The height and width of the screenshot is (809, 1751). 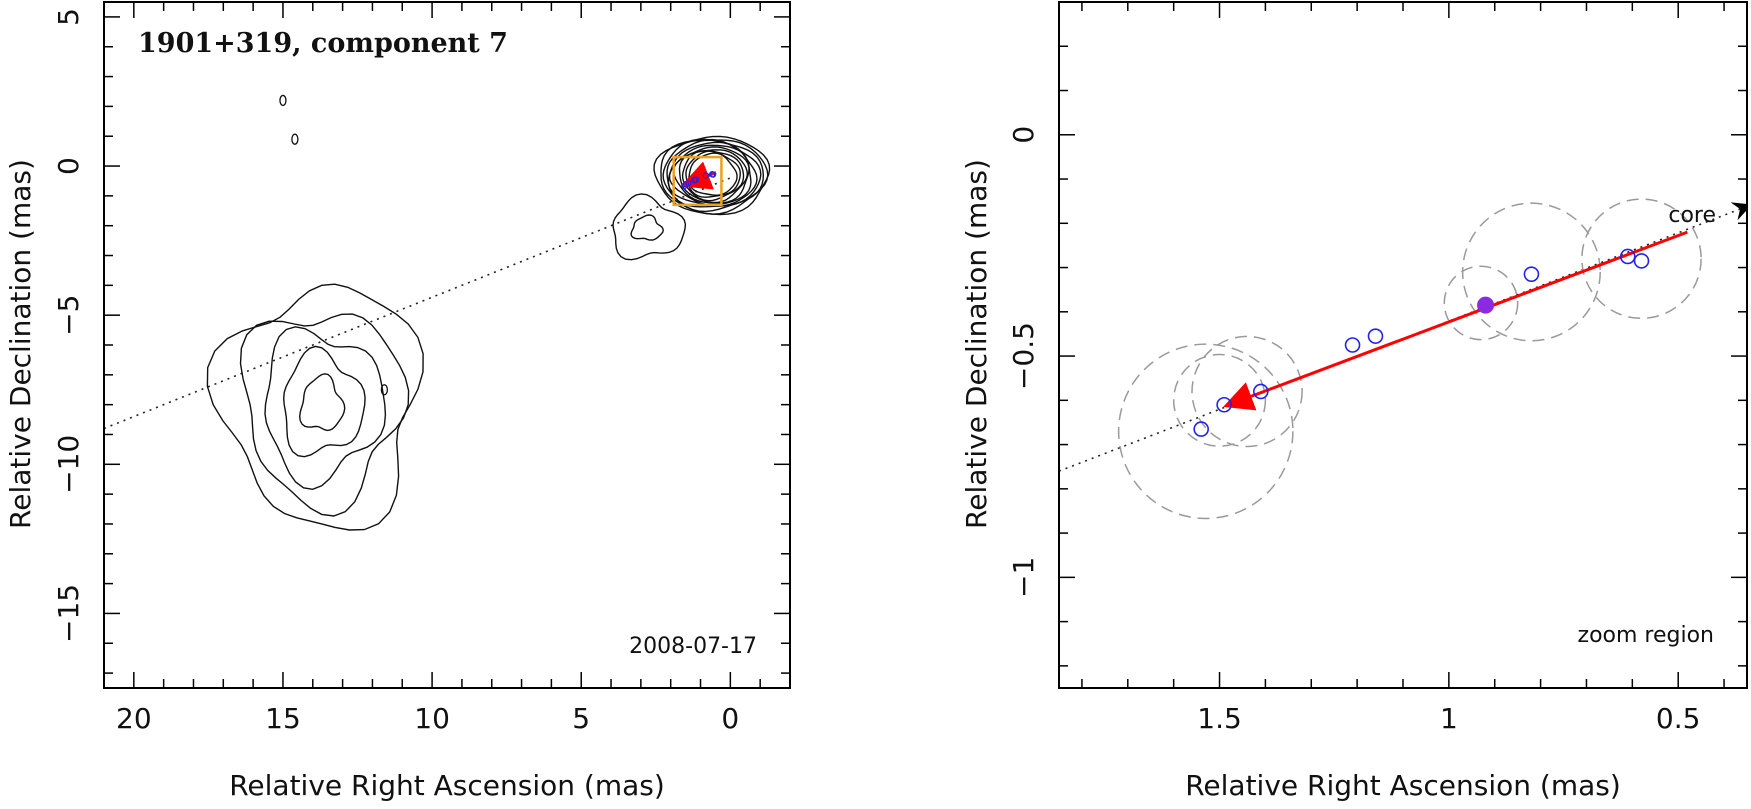 I want to click on left-x-tick-label: 20, so click(x=134, y=718).